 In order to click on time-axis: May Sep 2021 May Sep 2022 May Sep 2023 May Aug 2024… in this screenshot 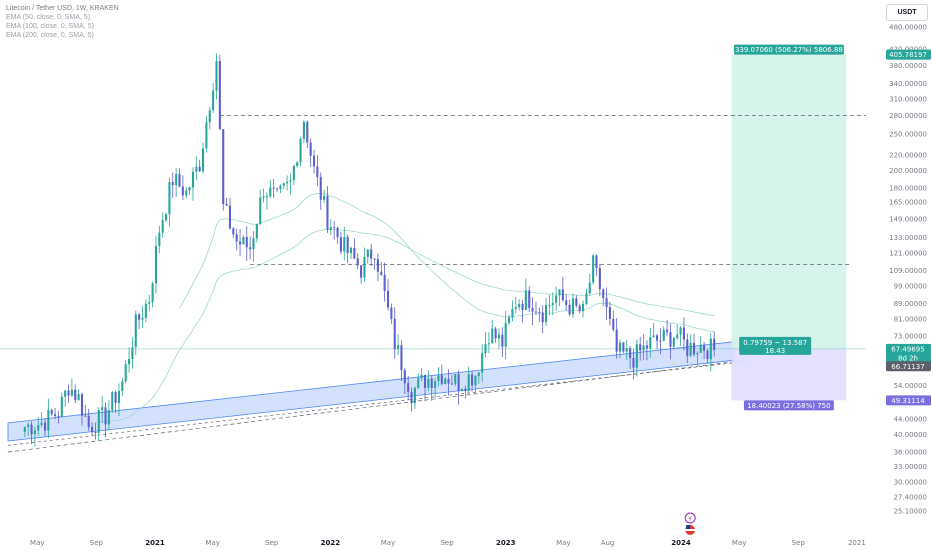, I will do `click(448, 543)`.